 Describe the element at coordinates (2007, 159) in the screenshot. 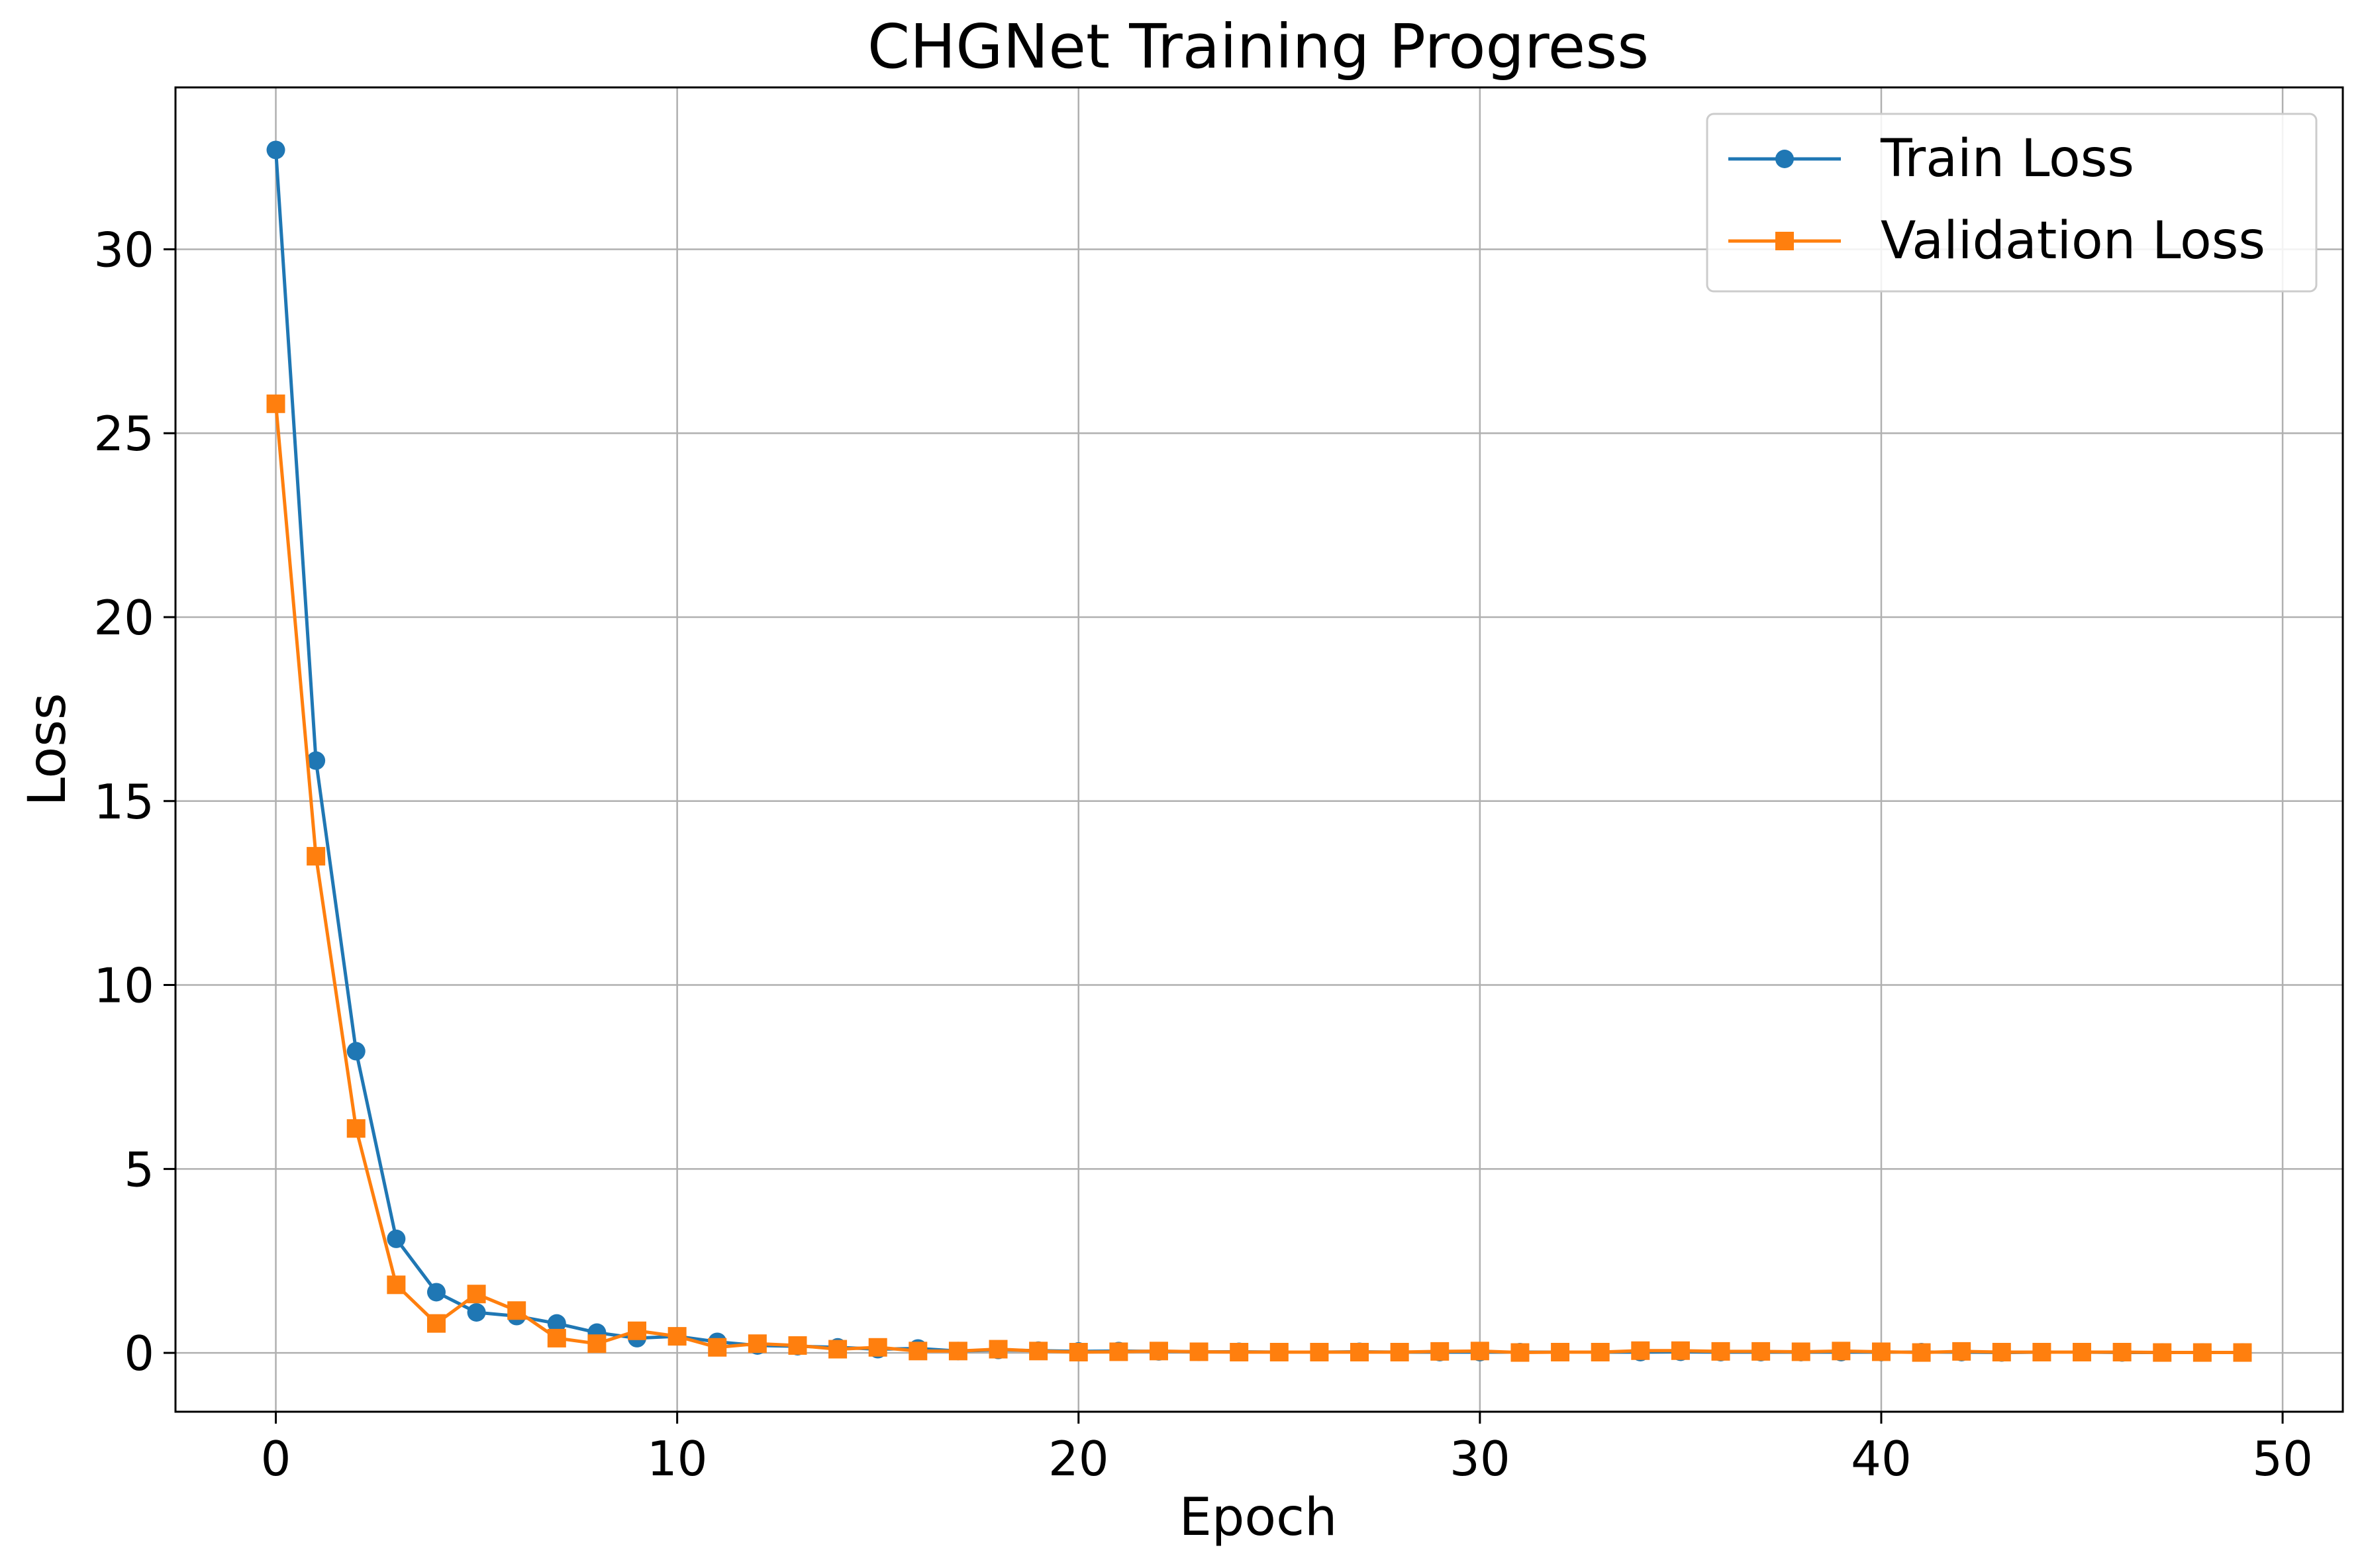

I see `legend-label-train: Train Loss` at that location.